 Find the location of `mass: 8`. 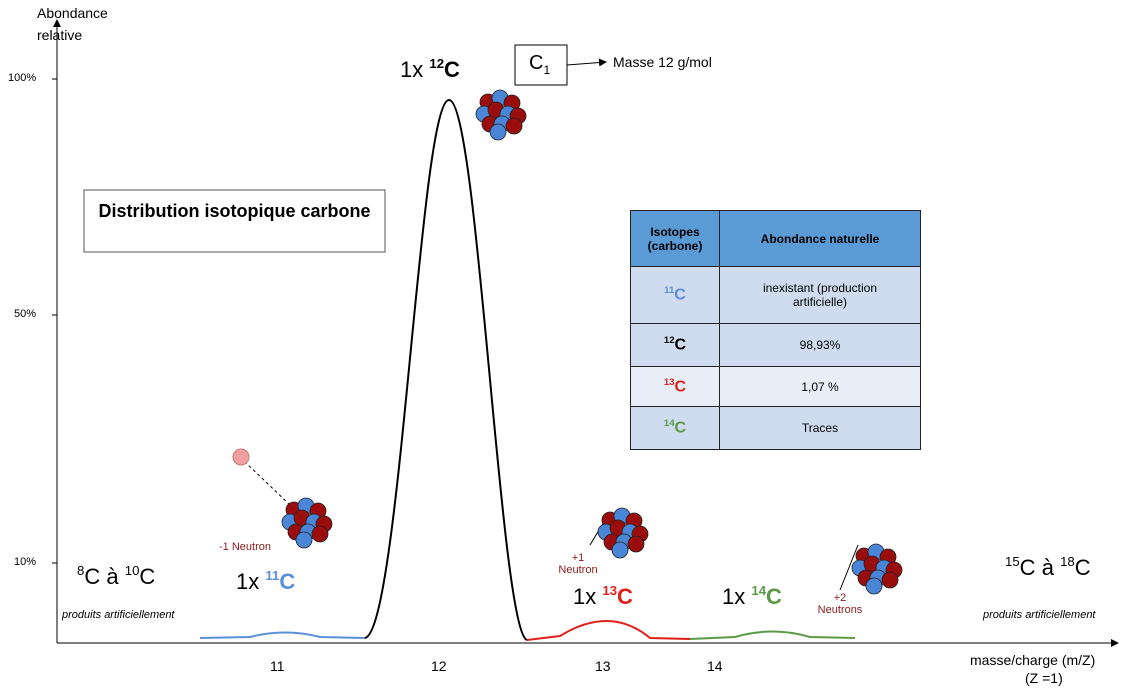

mass: 8 is located at coordinates (81, 570).